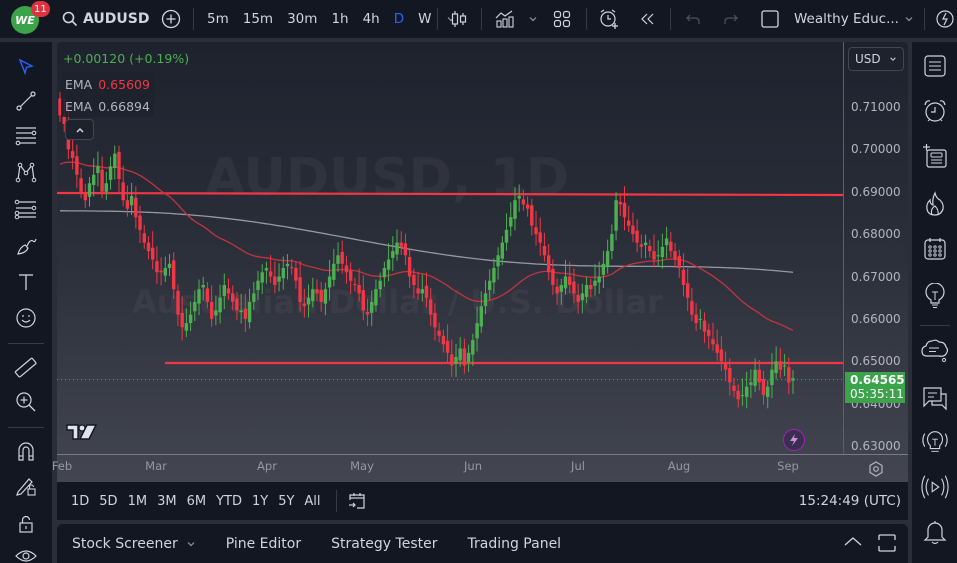 The image size is (957, 563). Describe the element at coordinates (876, 319) in the screenshot. I see `price-tick: 0.66000` at that location.